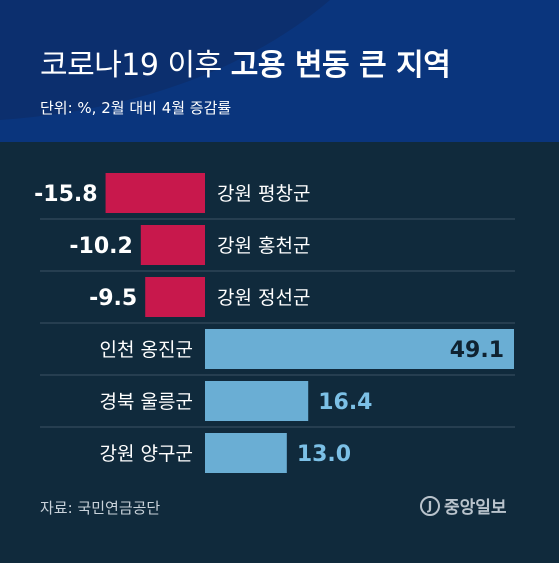  What do you see at coordinates (146, 454) in the screenshot?
I see `category-label: 강원 양구군` at bounding box center [146, 454].